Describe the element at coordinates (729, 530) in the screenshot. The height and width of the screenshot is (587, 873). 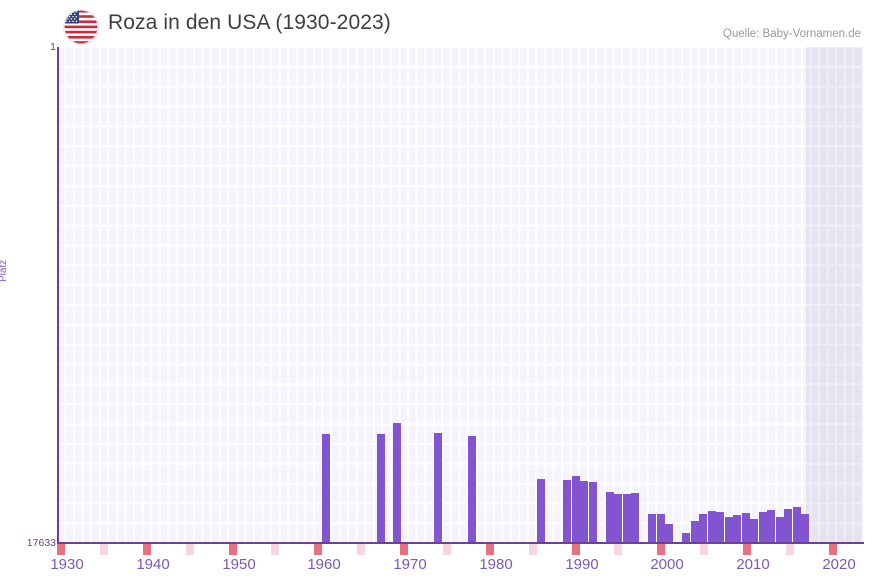
I see `bar-2010` at that location.